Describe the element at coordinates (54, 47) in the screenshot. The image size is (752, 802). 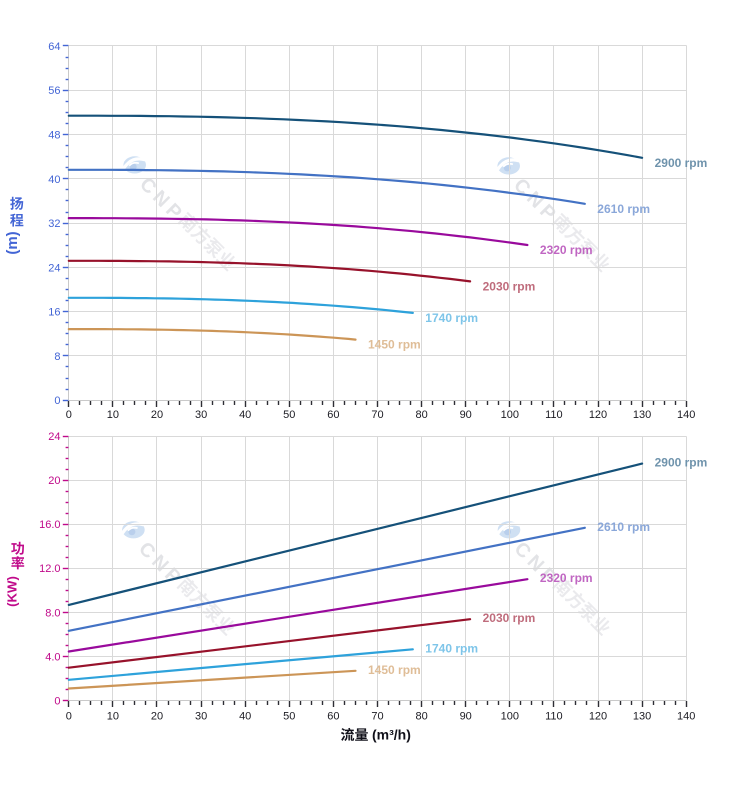
I see `svg-text: 64` at that location.